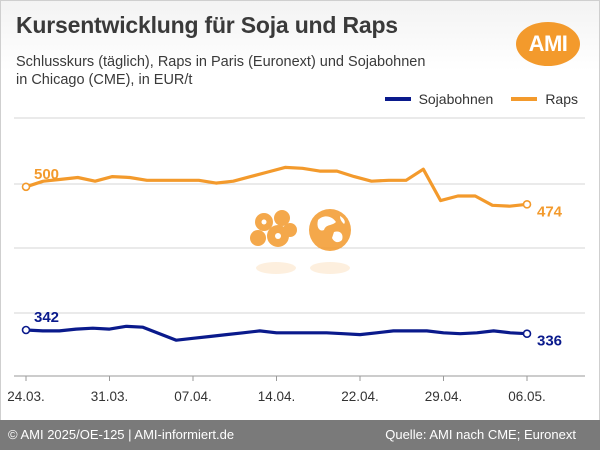 The image size is (600, 450). What do you see at coordinates (273, 228) in the screenshot?
I see `flower-icon` at bounding box center [273, 228].